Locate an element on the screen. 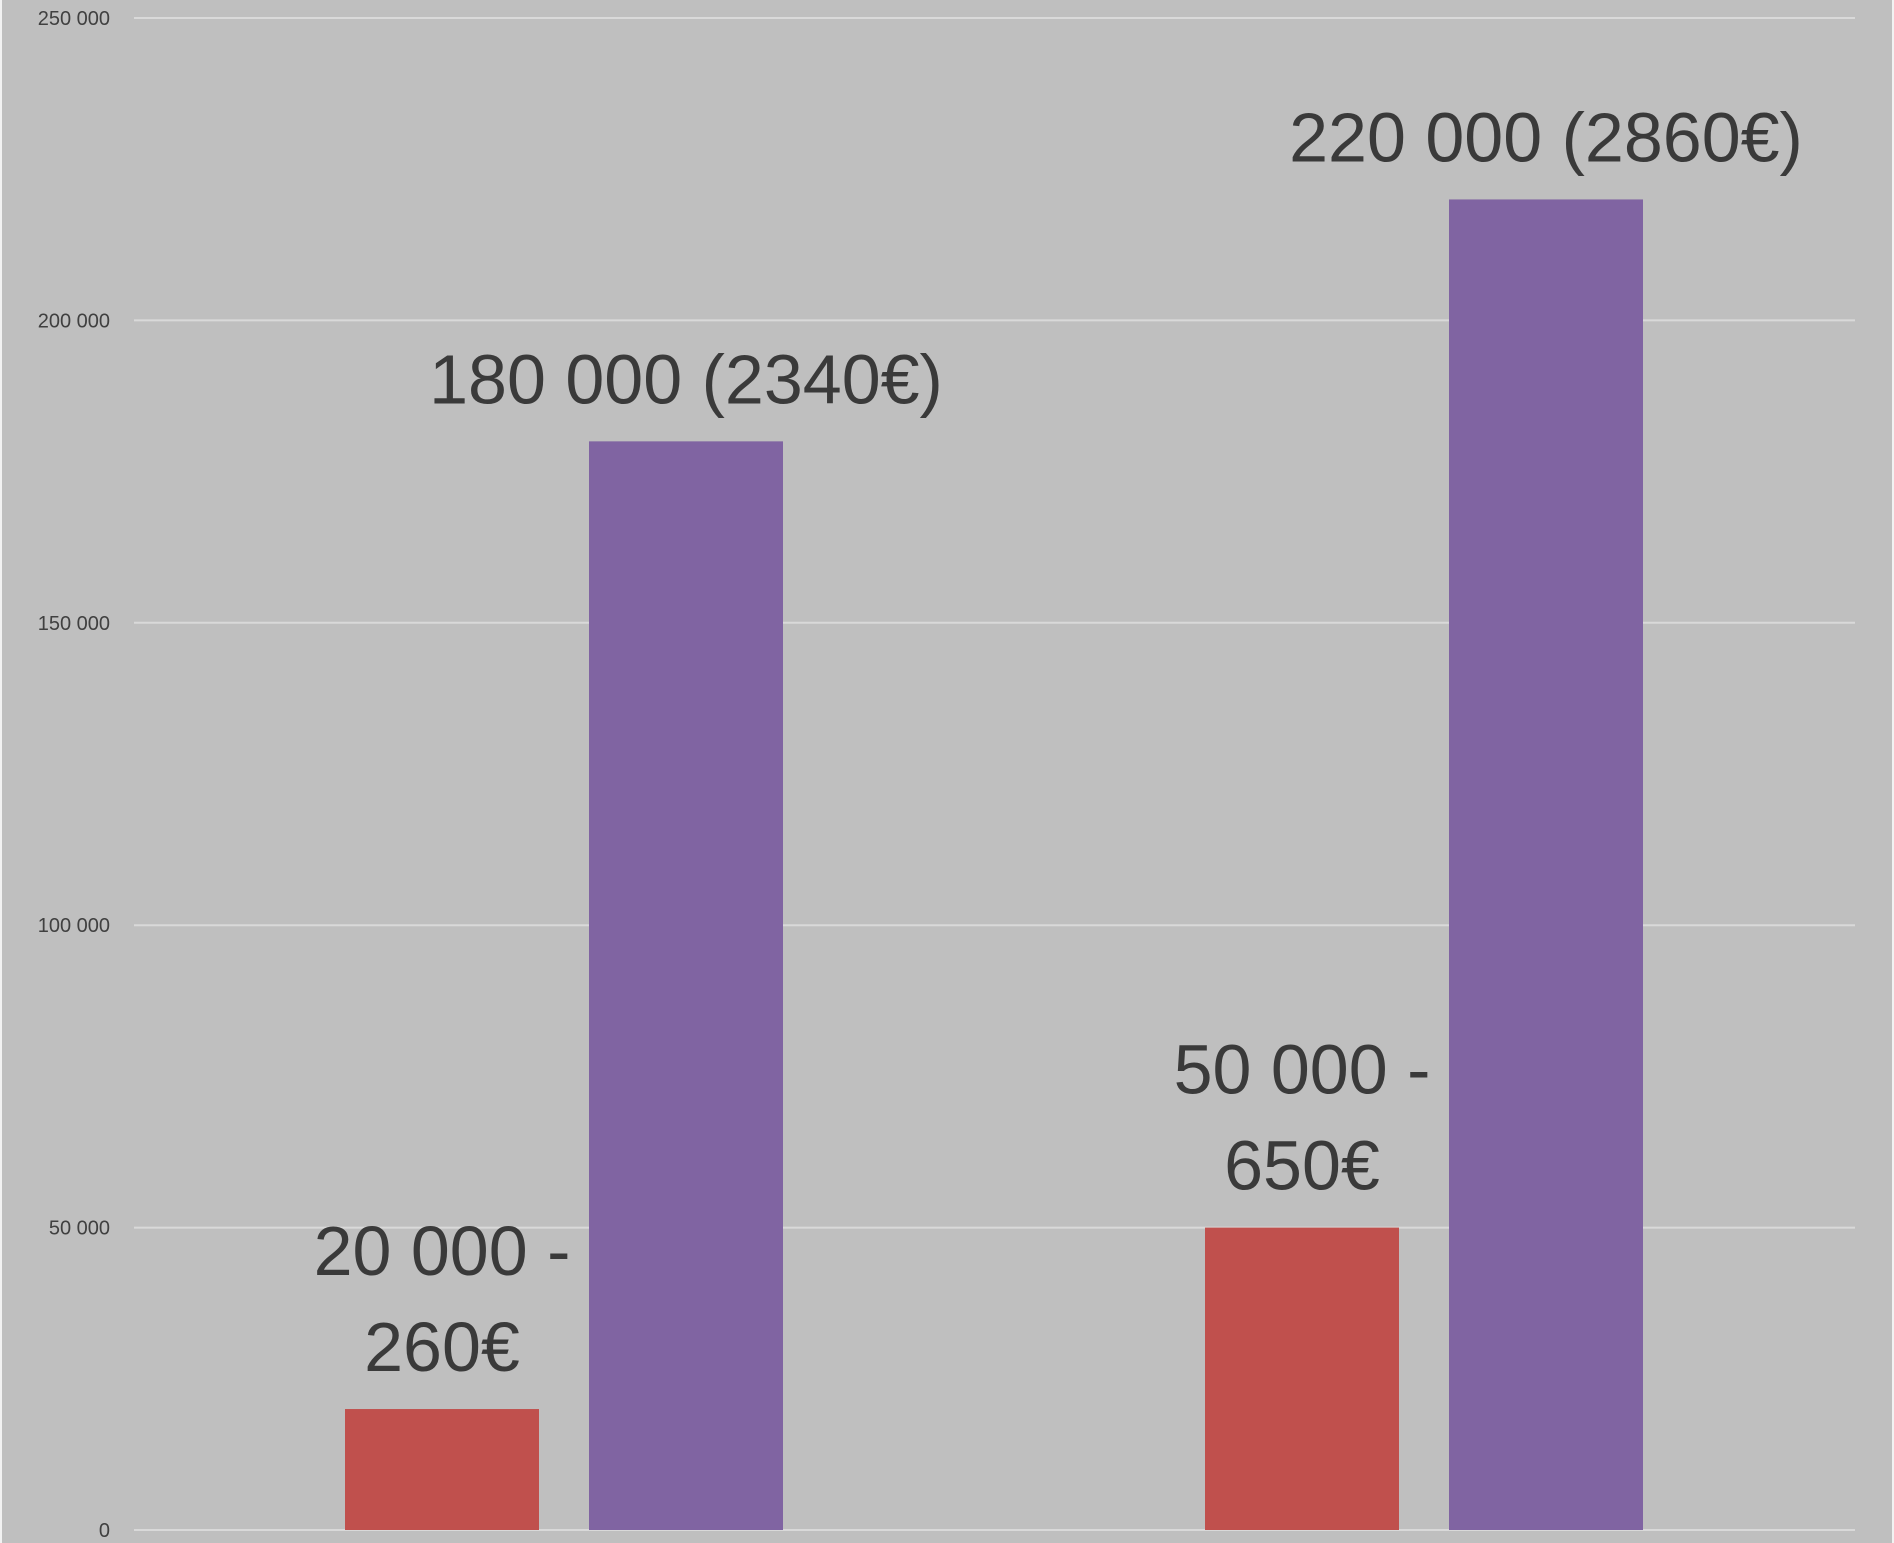 The width and height of the screenshot is (1894, 1543). y-tick-label: 50 000 is located at coordinates (79, 1229).